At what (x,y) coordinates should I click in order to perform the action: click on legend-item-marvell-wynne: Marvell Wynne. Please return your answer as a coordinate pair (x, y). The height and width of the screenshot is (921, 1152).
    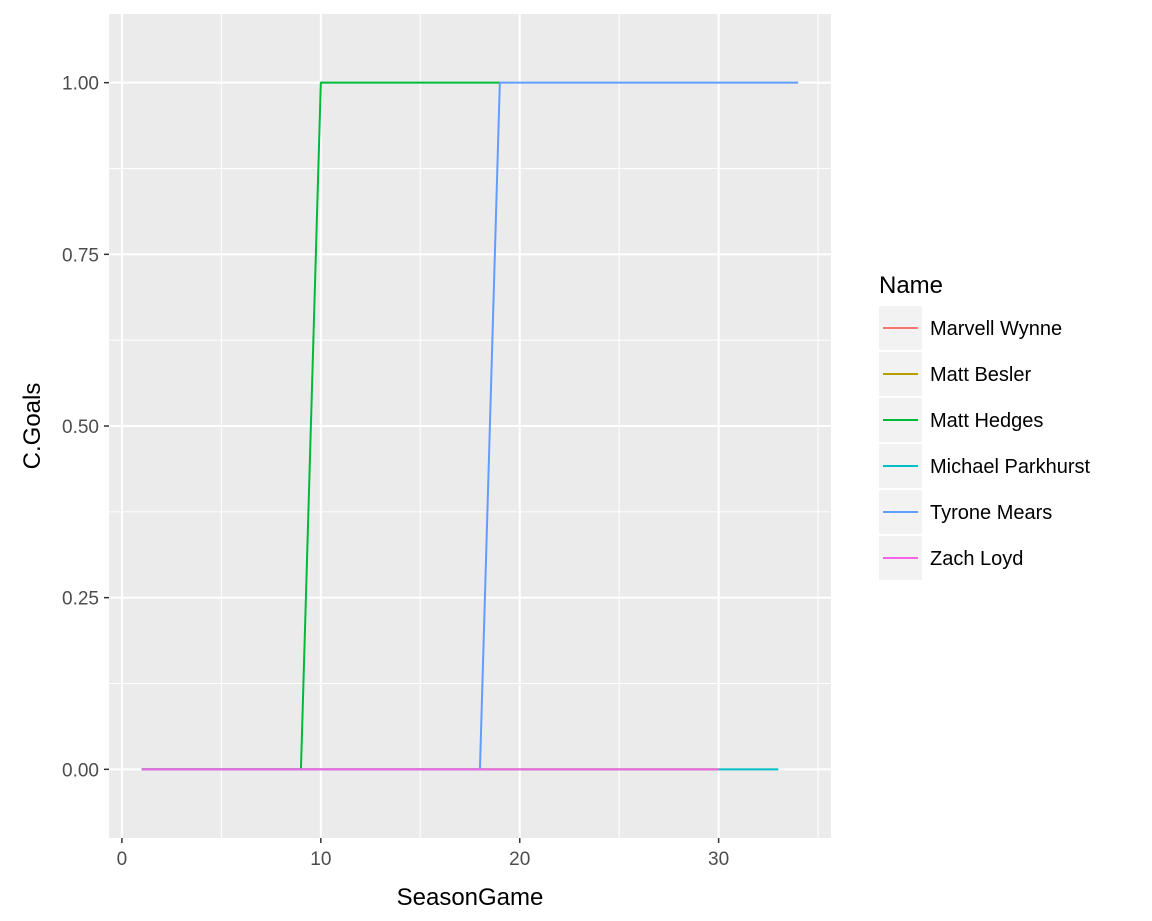
    Looking at the image, I should click on (970, 328).